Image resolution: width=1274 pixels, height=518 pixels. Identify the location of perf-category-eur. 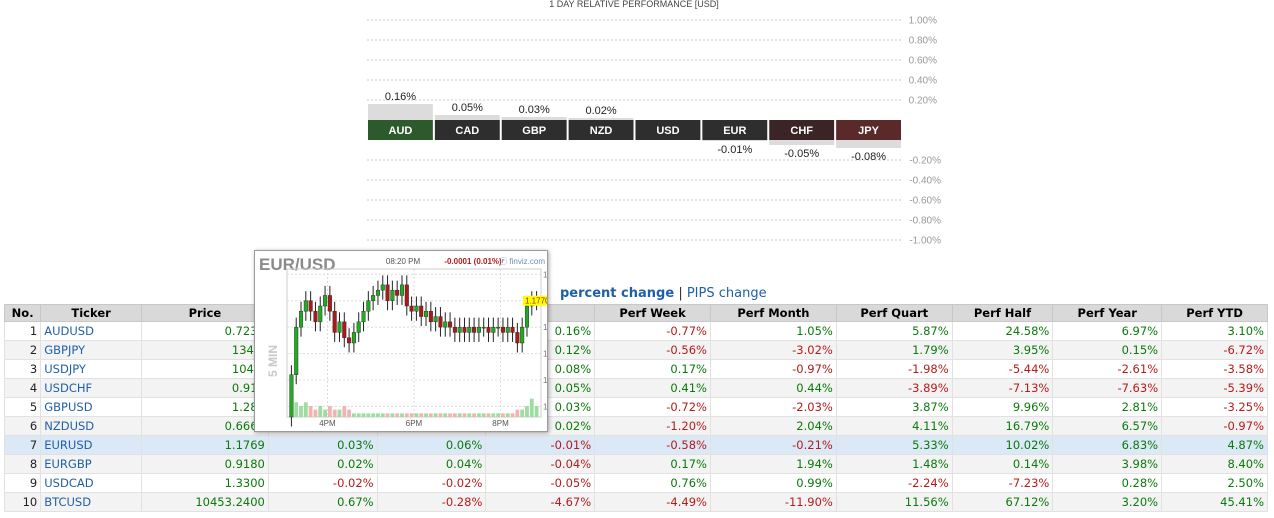
(735, 130).